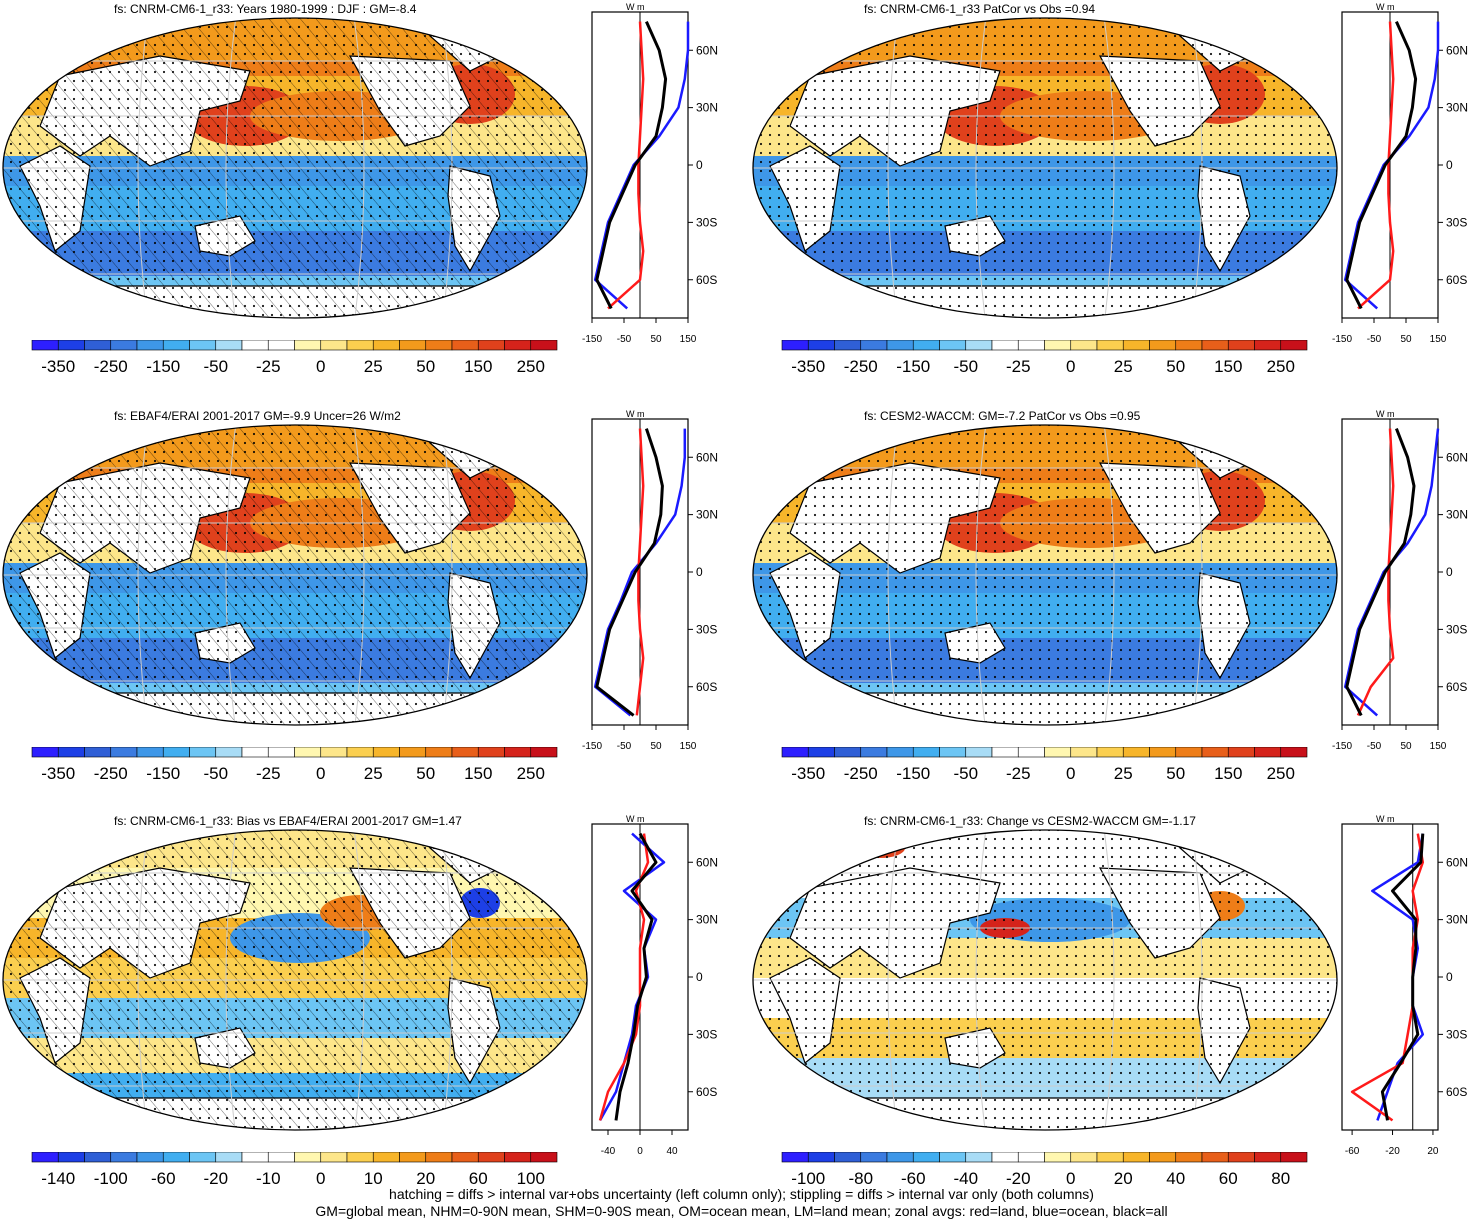 This screenshot has height=1221, width=1483. I want to click on colorbar-tick-label: -250, so click(111, 773).